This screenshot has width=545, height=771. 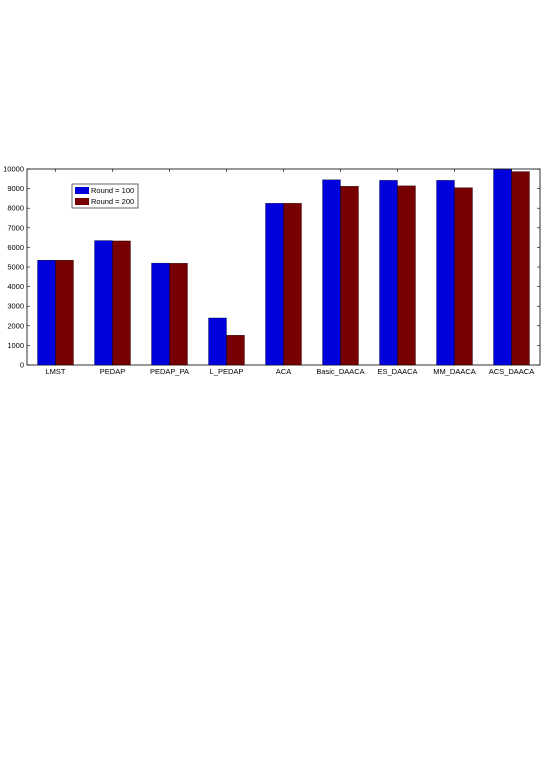 I want to click on x-tick-label: ACA, so click(x=283, y=371).